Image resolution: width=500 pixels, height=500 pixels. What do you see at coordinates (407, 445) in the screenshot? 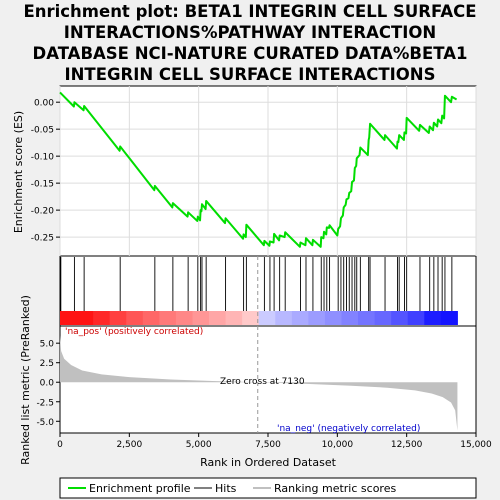
I see `x-tick-label: 12,500` at bounding box center [407, 445].